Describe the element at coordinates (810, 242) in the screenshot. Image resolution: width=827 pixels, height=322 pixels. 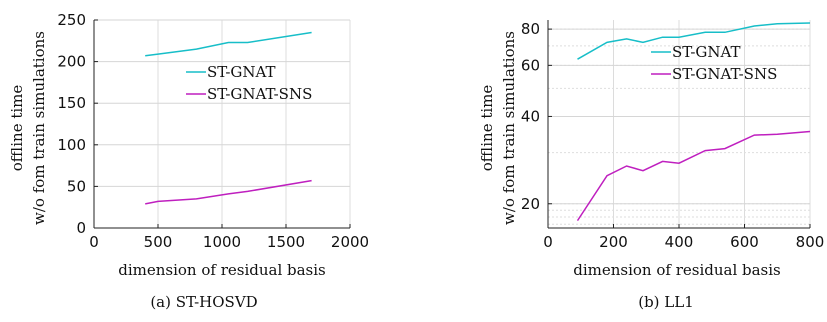
I see `chart-b-xtick-label-4: 800` at that location.